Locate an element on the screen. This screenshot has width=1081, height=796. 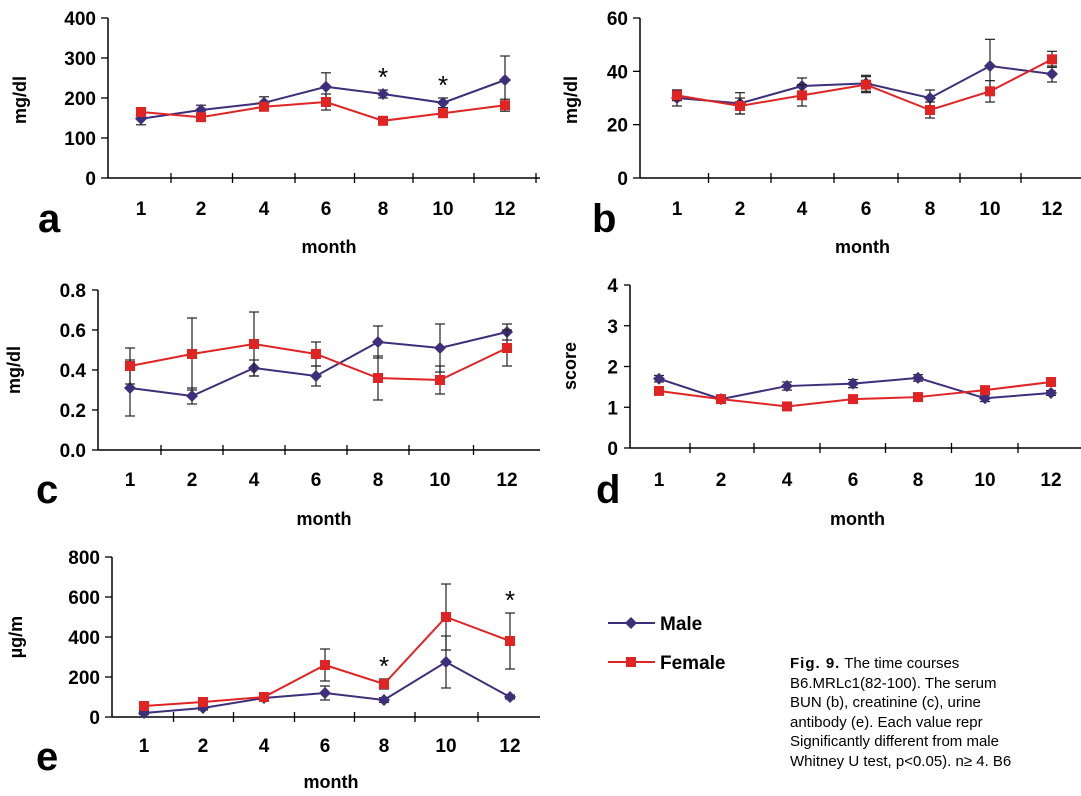
panel-letter: b is located at coordinates (604, 219).